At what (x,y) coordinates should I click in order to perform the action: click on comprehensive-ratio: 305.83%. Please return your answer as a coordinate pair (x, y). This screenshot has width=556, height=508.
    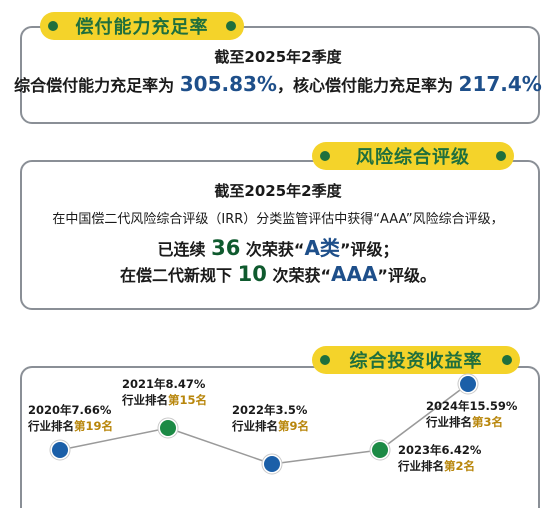
    Looking at the image, I should click on (228, 84).